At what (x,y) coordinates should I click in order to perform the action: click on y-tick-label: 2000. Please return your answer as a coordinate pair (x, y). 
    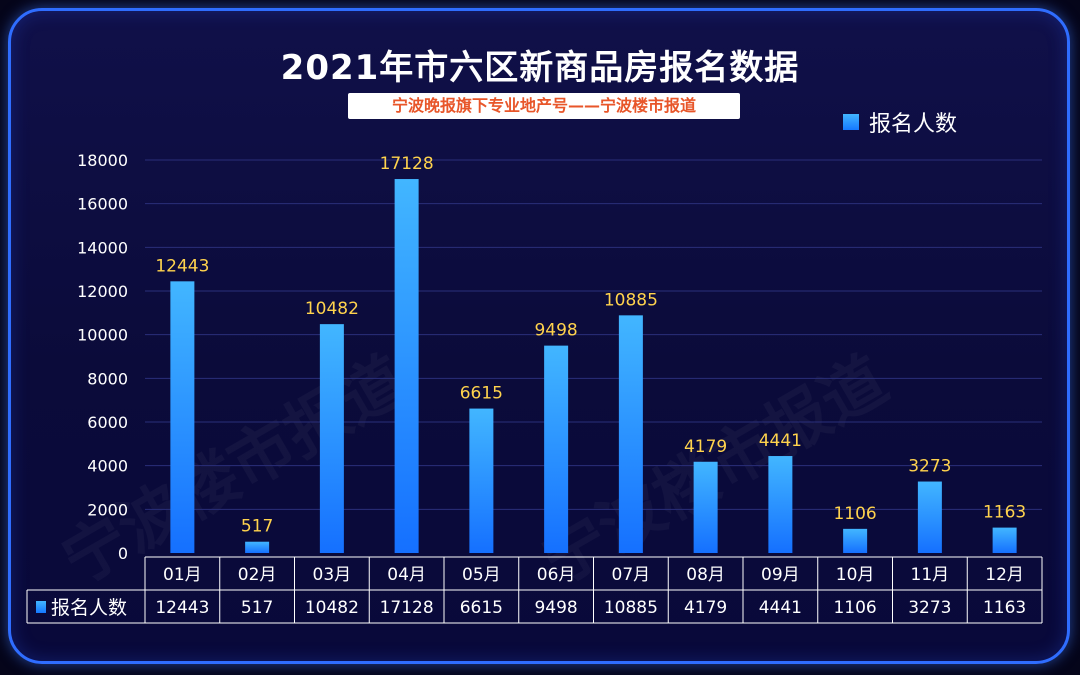
    Looking at the image, I should click on (107, 509).